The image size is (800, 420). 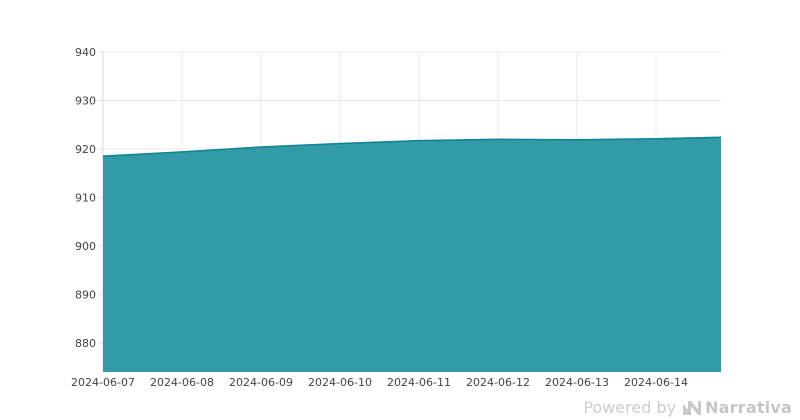 I want to click on x-tick-label: 2024-06-10, so click(x=340, y=382).